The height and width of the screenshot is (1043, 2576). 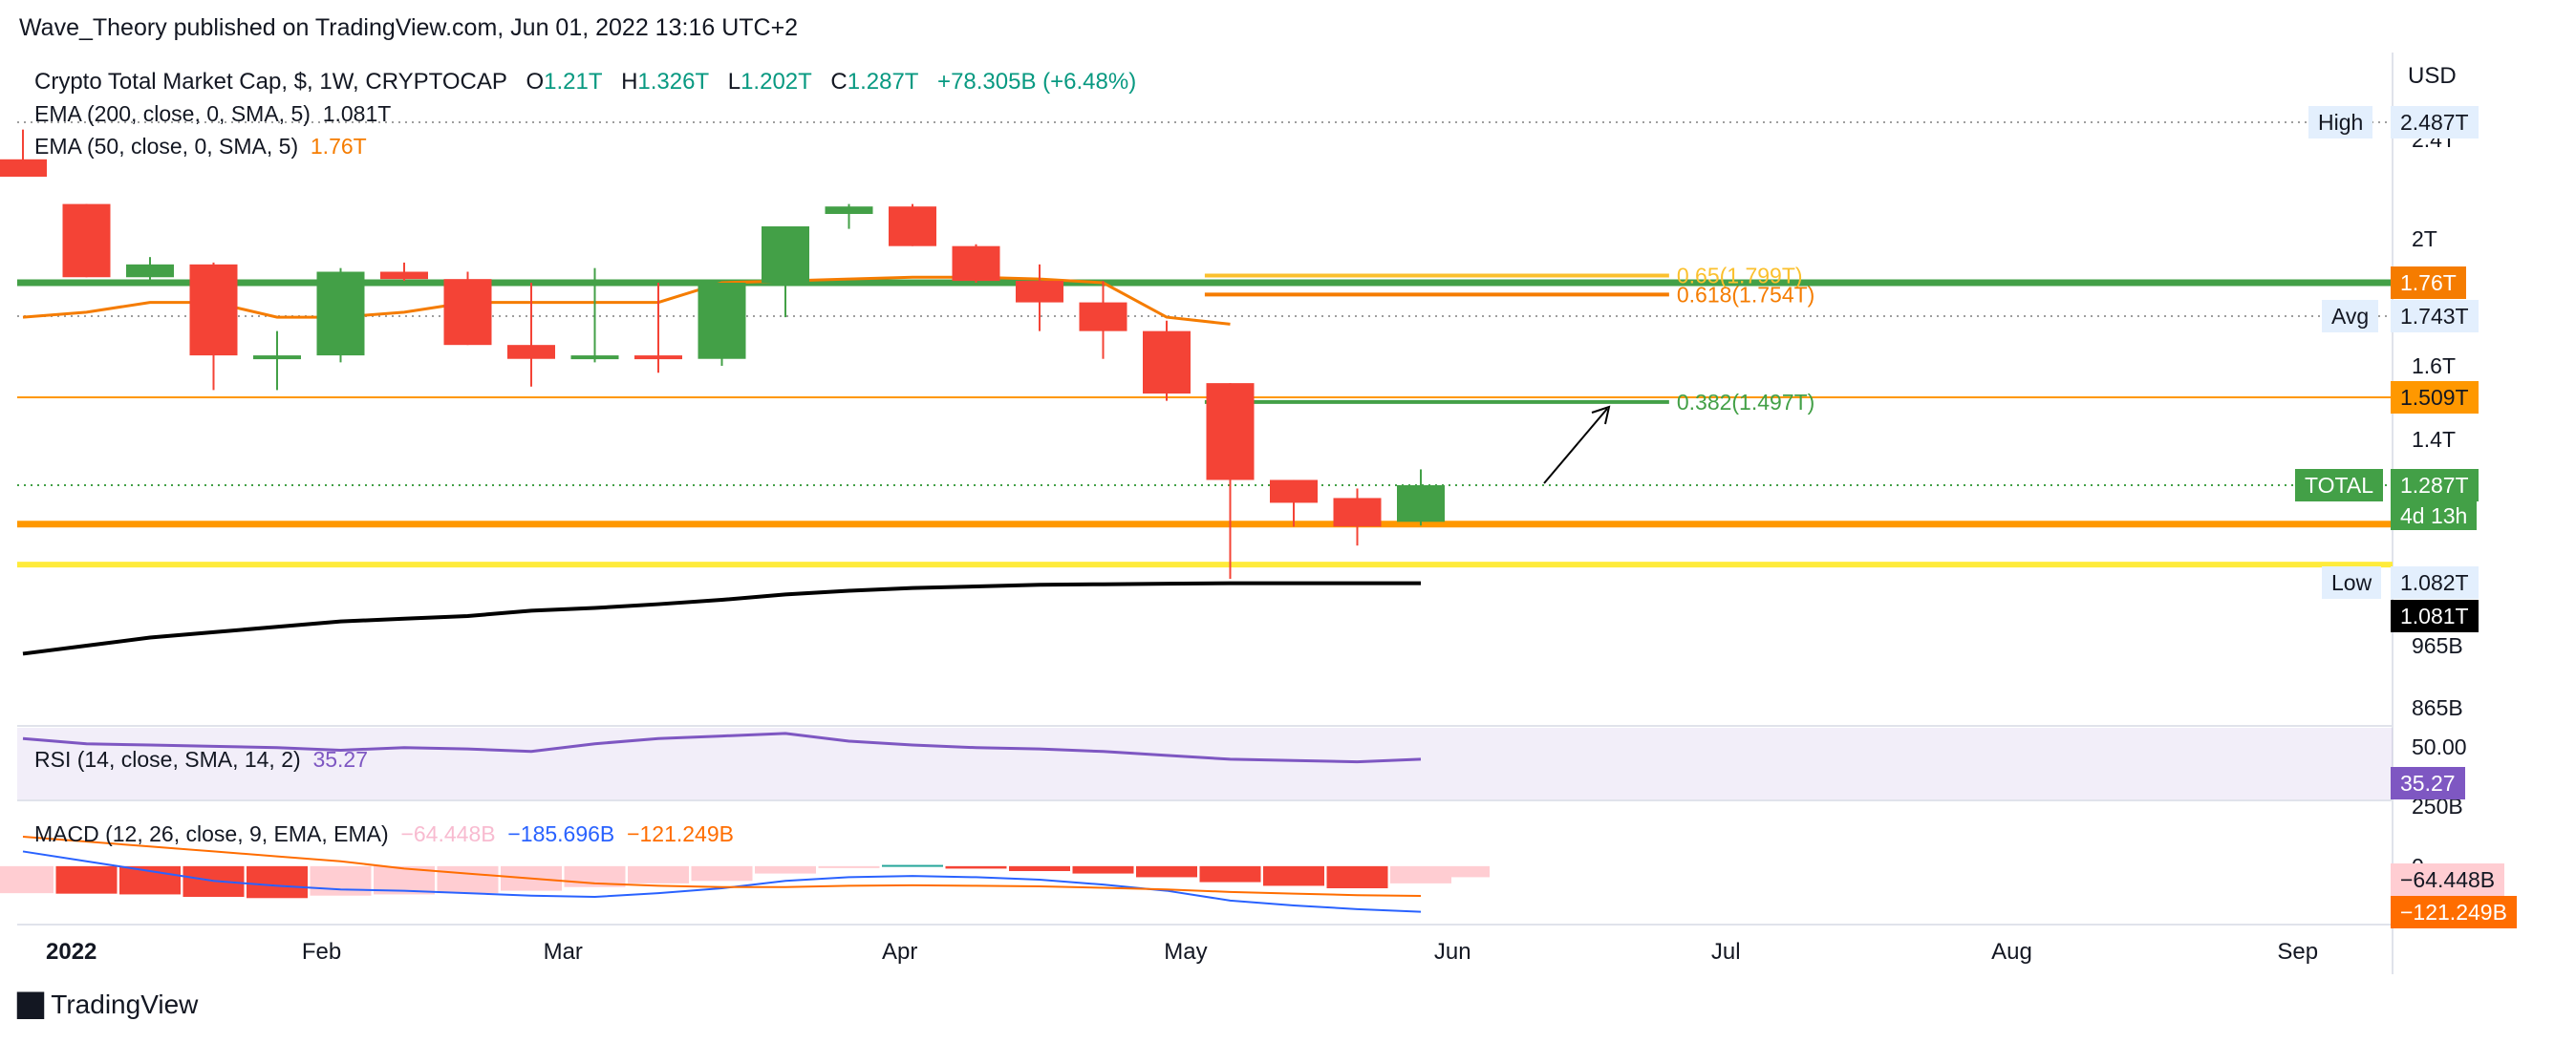 What do you see at coordinates (673, 82) in the screenshot?
I see `high-value: 1.326T` at bounding box center [673, 82].